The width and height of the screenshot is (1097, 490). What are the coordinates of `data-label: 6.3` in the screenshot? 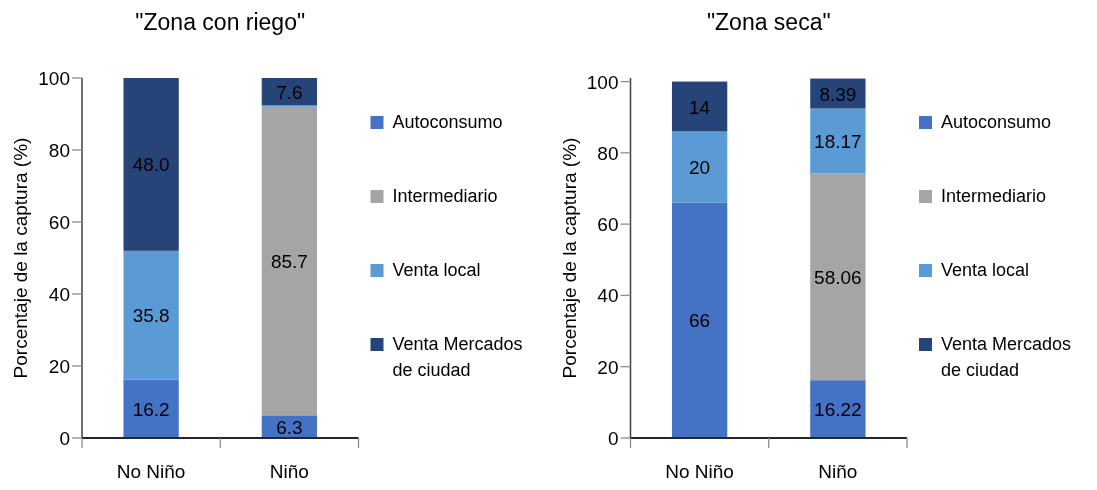 It's located at (289, 427).